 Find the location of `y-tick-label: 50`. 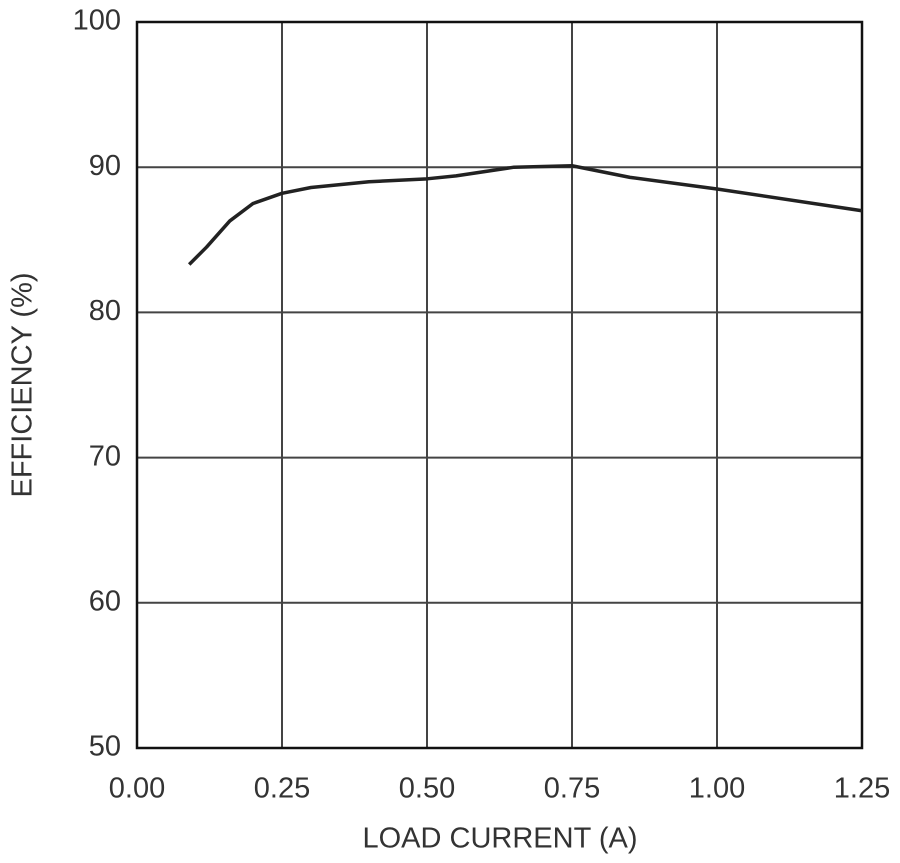

y-tick-label: 50 is located at coordinates (105, 747).